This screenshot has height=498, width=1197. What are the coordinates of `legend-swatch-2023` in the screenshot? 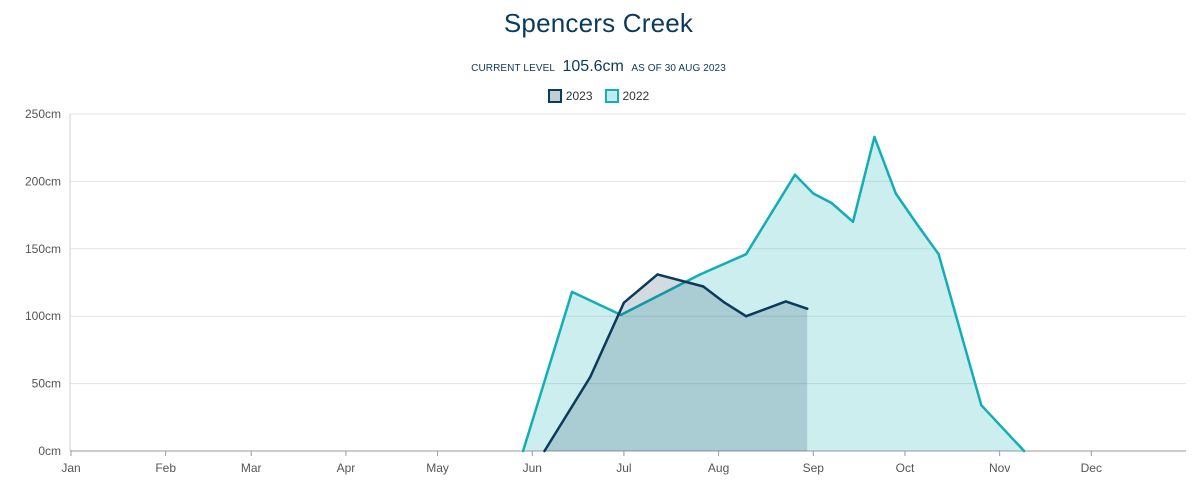 It's located at (554, 96).